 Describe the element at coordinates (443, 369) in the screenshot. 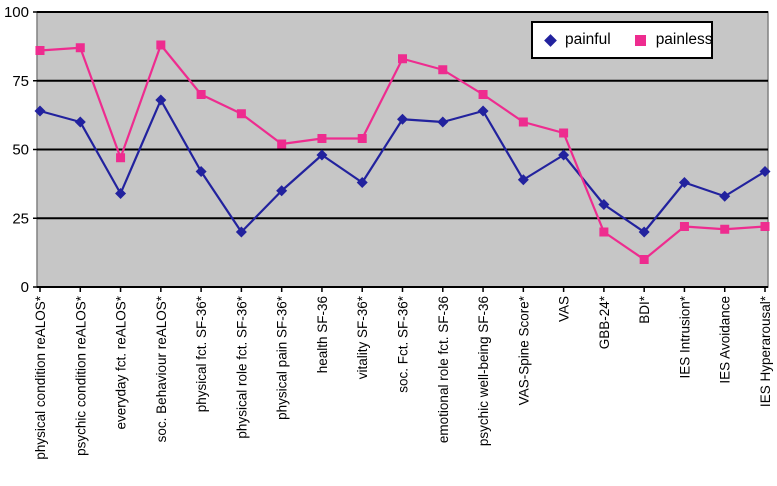

I see `x-category-label: emotional role fct. SF-36` at that location.